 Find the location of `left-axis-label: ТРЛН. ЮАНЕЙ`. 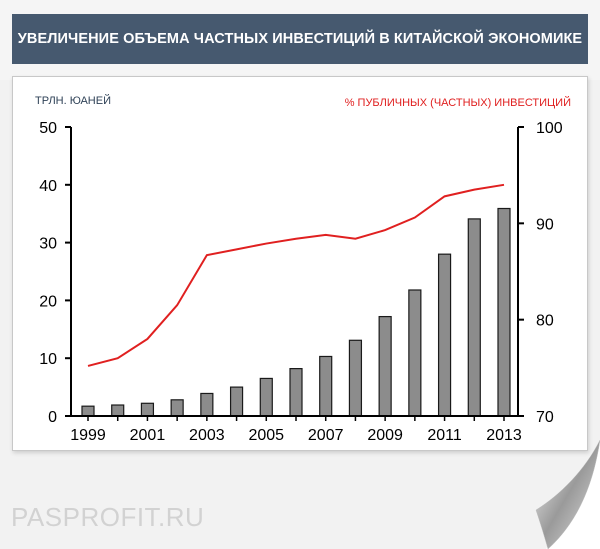

left-axis-label: ТРЛН. ЮАНЕЙ is located at coordinates (73, 100).